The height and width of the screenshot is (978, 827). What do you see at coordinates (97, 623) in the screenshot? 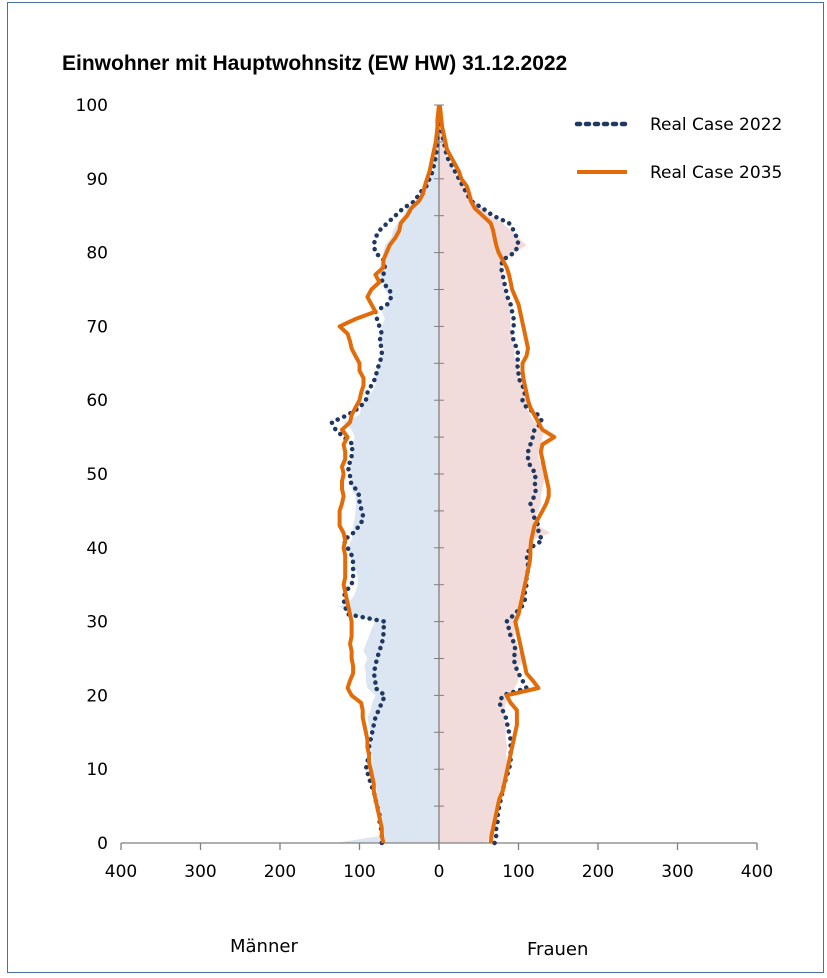
I see `y-tick-label: 30` at bounding box center [97, 623].